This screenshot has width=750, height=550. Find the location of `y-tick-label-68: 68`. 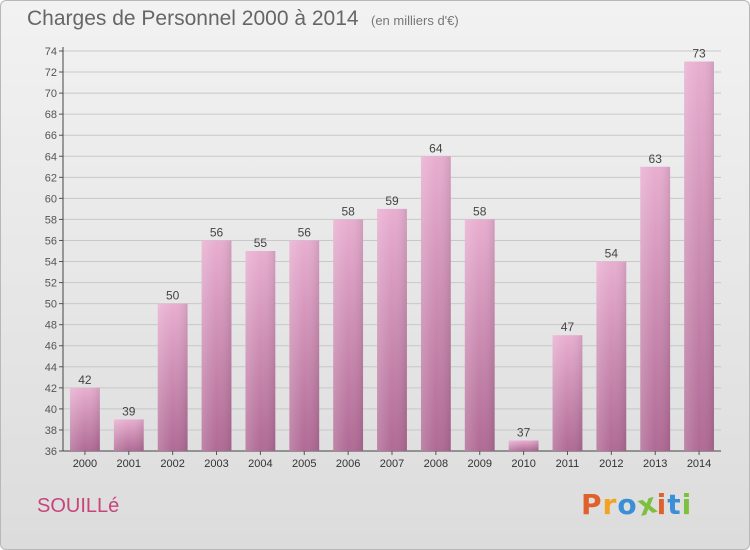

y-tick-label-68: 68 is located at coordinates (51, 115).